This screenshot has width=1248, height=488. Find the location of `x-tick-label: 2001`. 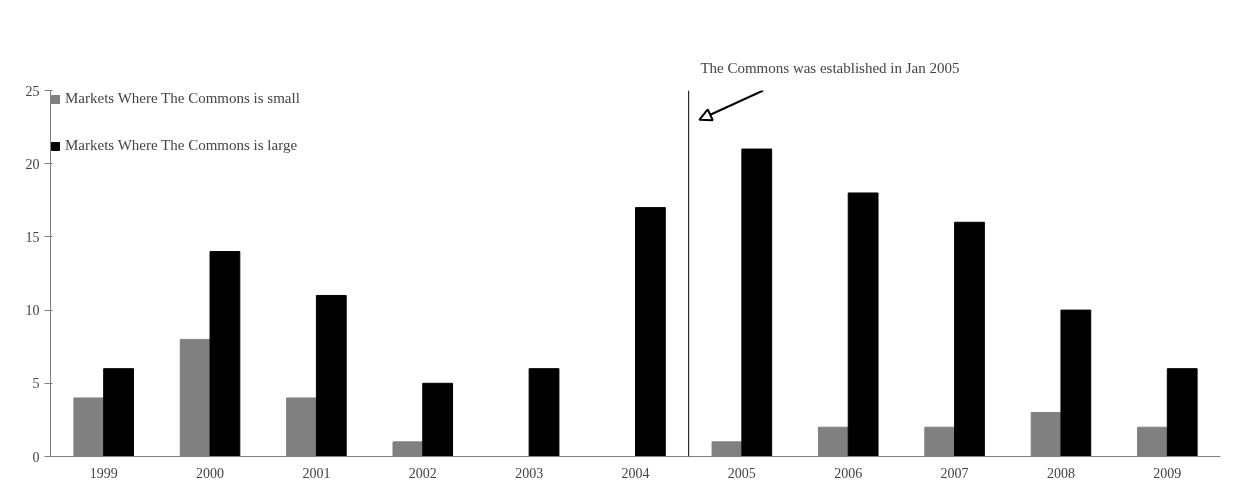

x-tick-label: 2001 is located at coordinates (316, 473).